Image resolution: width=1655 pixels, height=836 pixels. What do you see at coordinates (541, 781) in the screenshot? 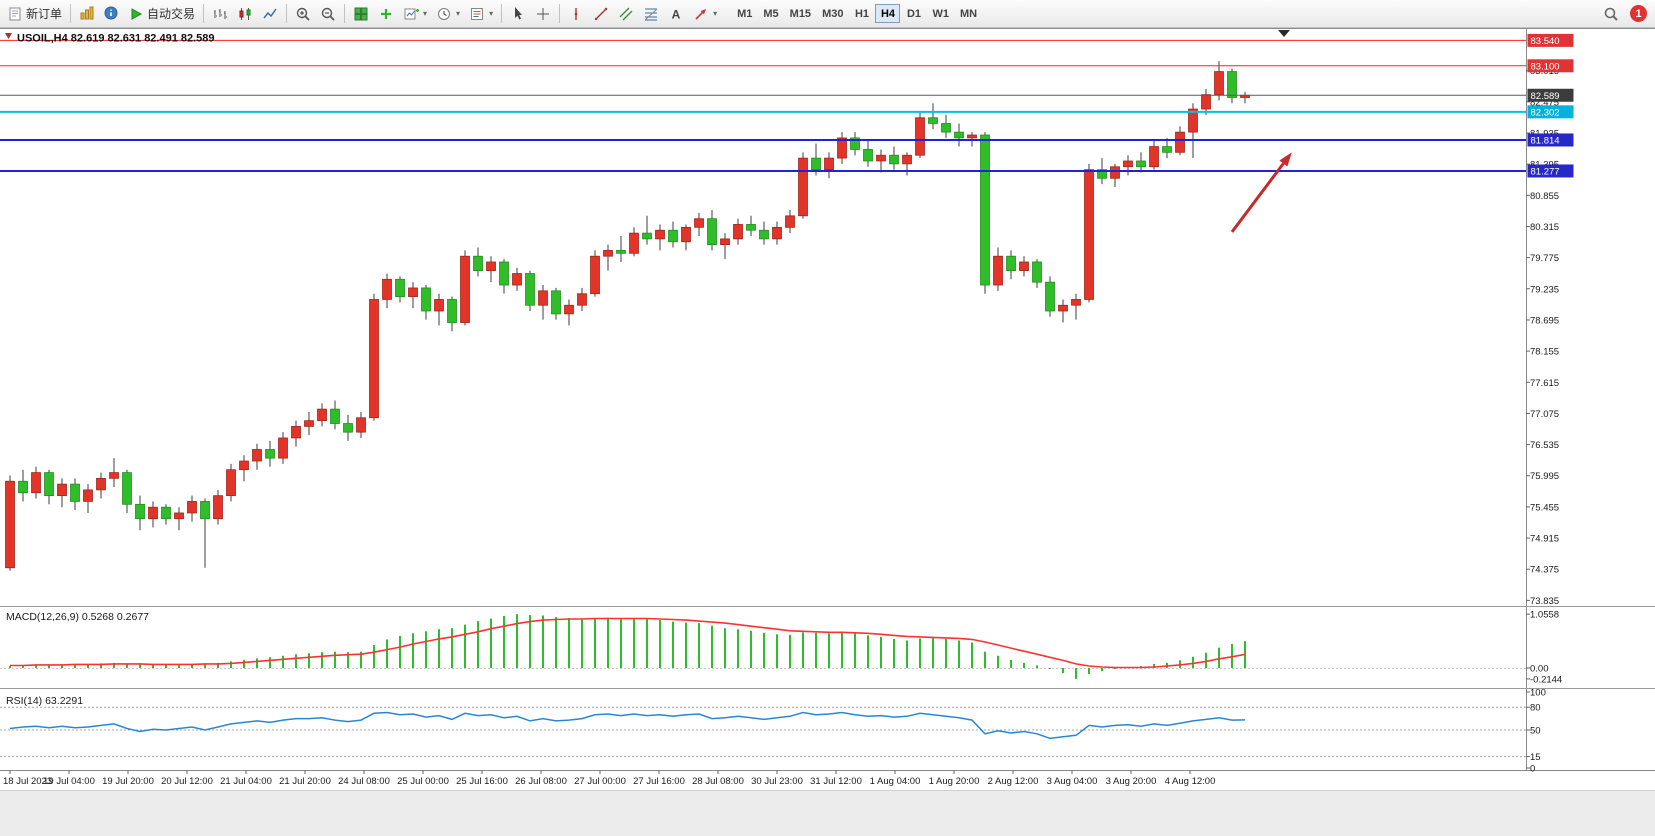
I see `svg-text: 26 Jul 08:00` at bounding box center [541, 781].